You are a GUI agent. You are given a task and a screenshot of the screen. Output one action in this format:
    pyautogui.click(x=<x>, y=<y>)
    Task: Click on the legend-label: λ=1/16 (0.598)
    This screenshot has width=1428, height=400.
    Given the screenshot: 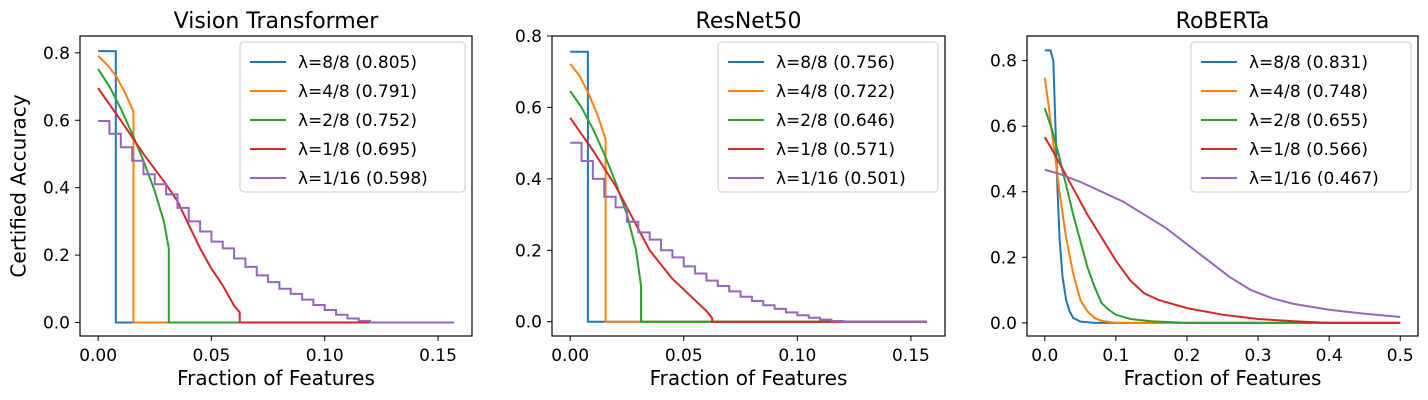 What is the action you would take?
    pyautogui.click(x=363, y=179)
    